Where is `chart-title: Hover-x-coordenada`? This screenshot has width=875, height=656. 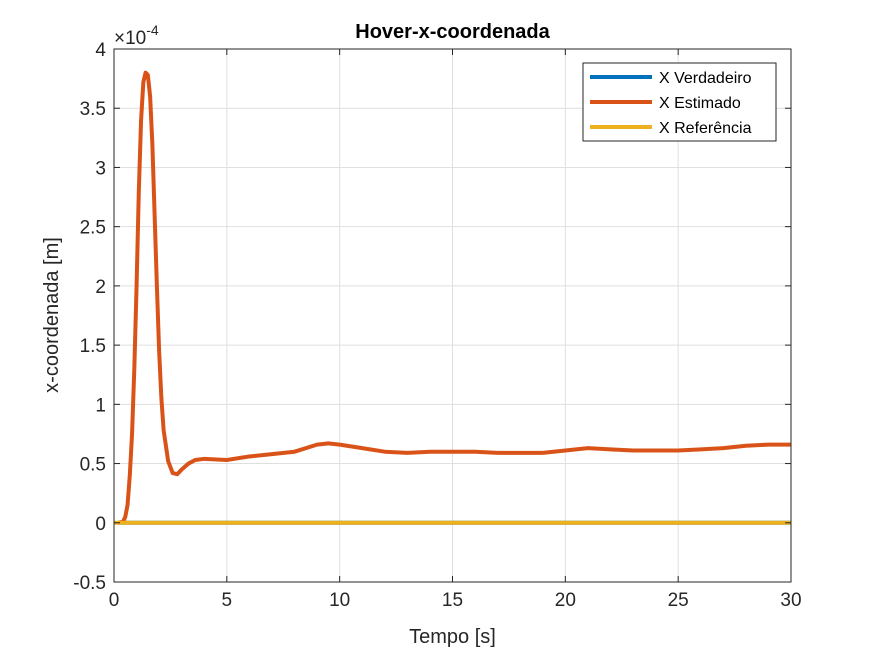
chart-title: Hover-x-coordenada is located at coordinates (452, 32).